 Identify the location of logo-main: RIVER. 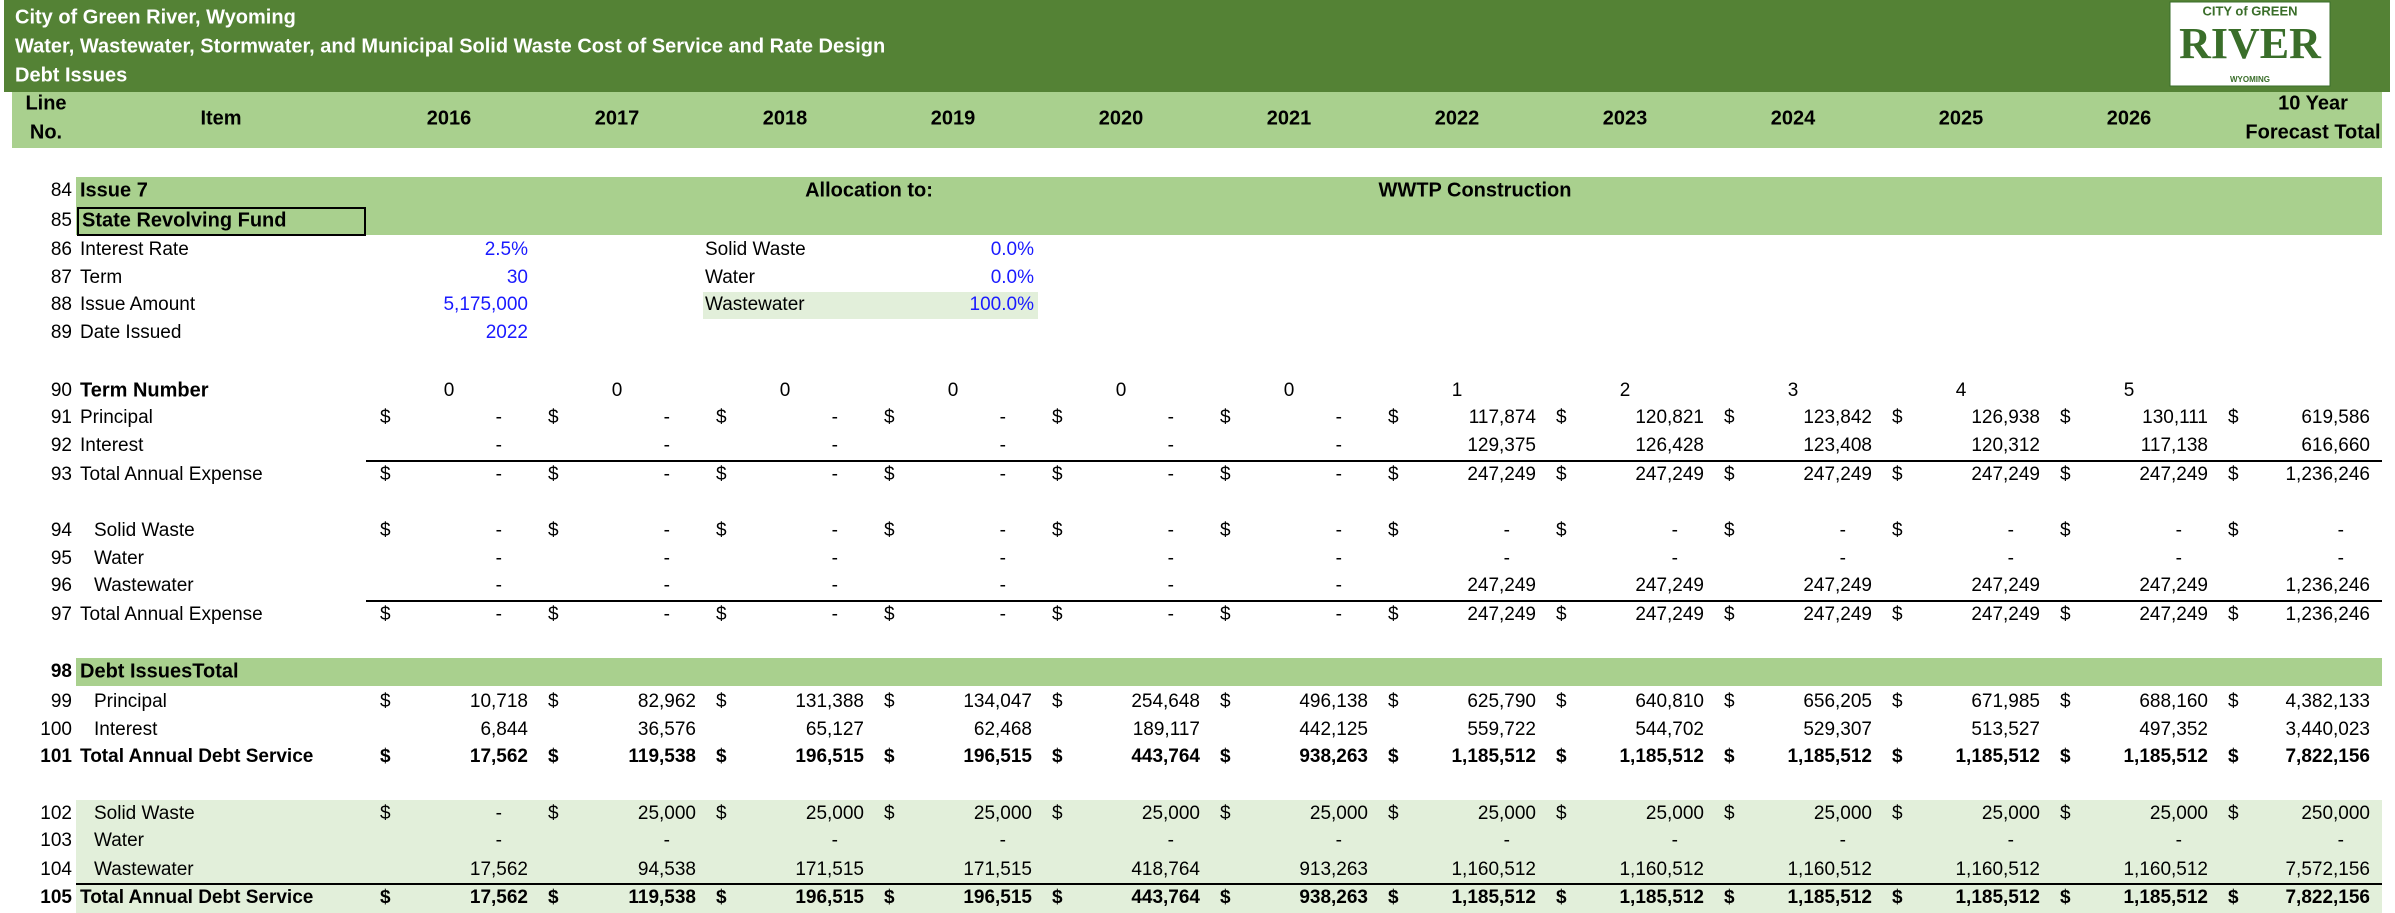
(2250, 43).